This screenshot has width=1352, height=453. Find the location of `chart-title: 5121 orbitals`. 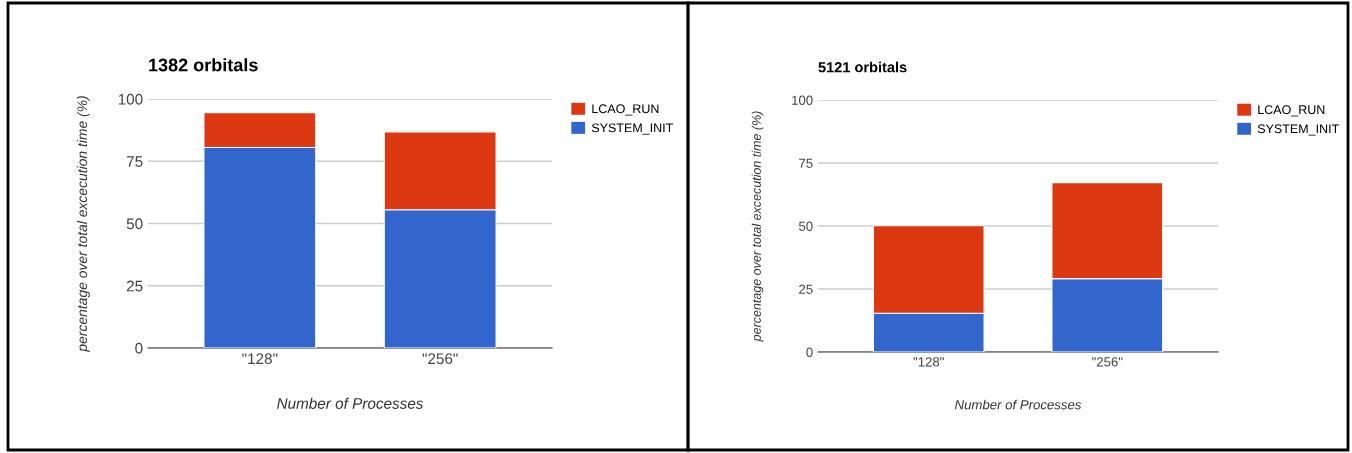

chart-title: 5121 orbitals is located at coordinates (862, 67).